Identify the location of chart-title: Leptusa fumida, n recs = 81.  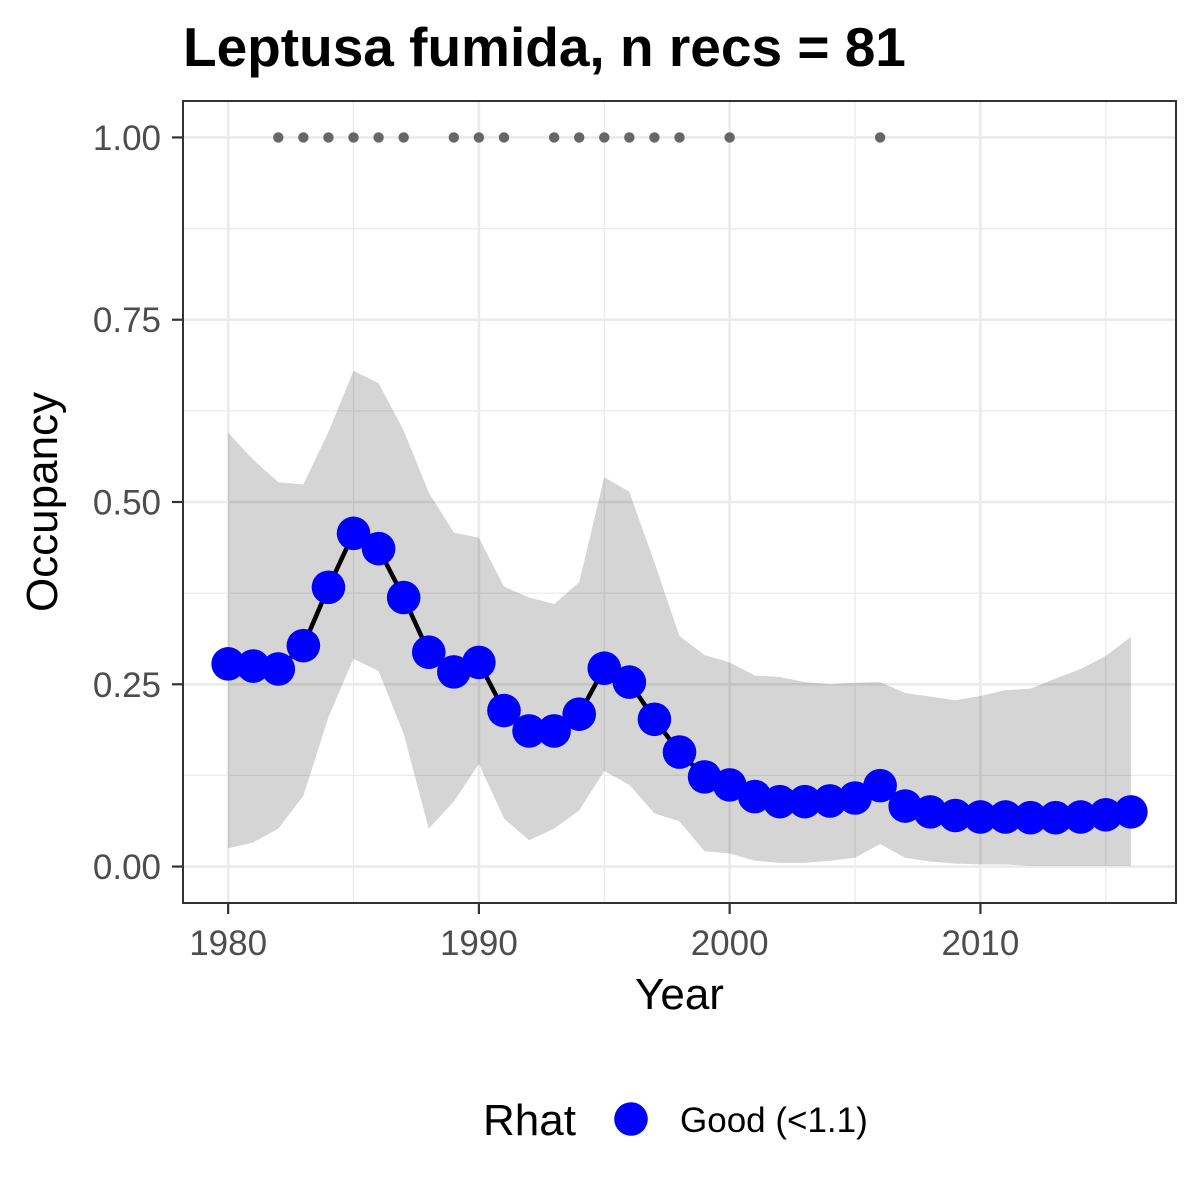
(544, 47).